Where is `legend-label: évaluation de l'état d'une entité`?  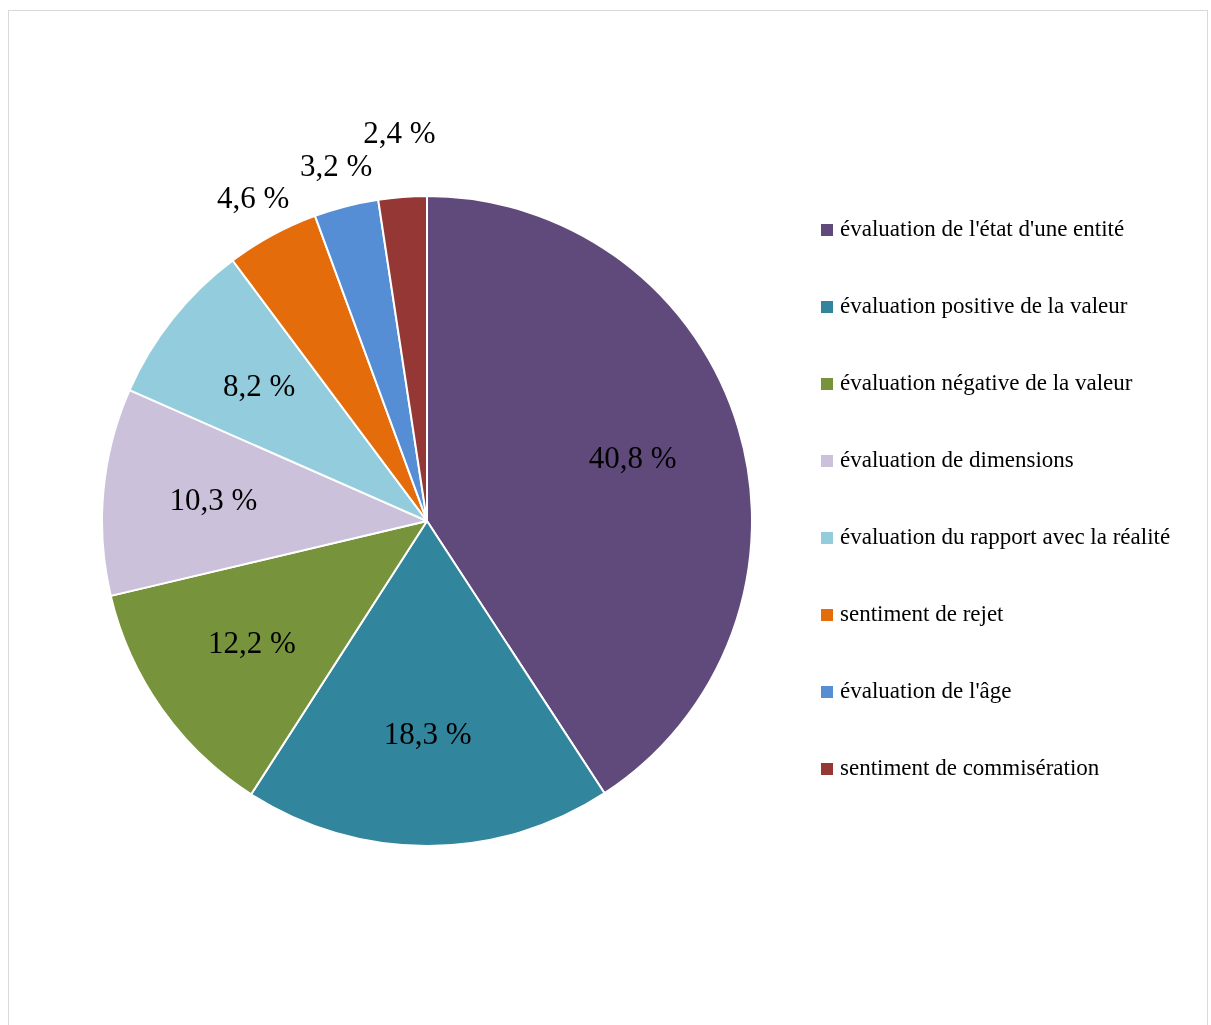 legend-label: évaluation de l'état d'une entité is located at coordinates (982, 229).